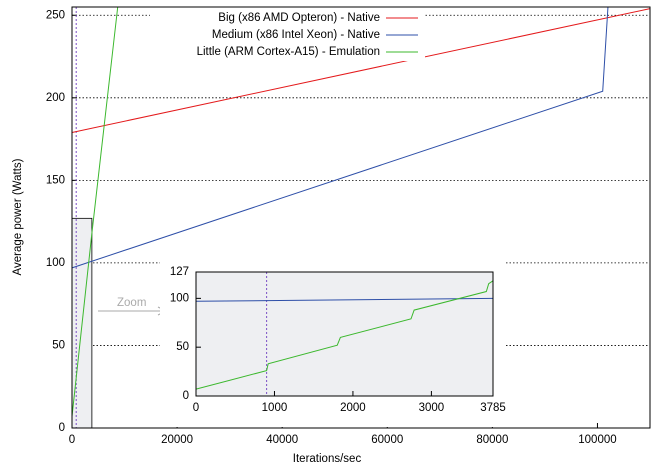  Describe the element at coordinates (432, 408) in the screenshot. I see `x-tick-label: 3000` at that location.